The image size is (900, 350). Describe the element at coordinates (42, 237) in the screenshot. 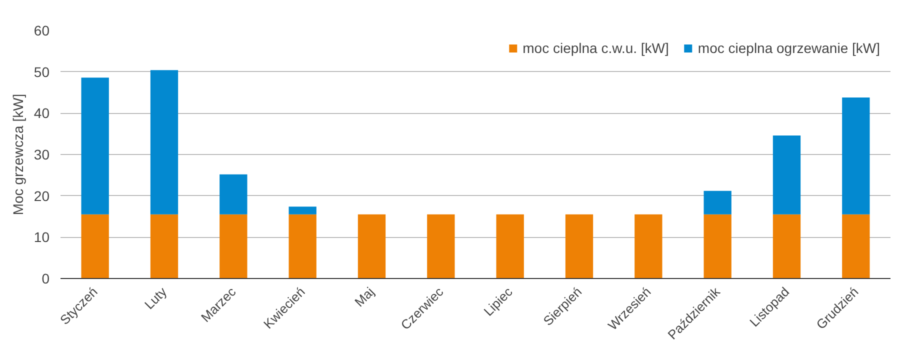

I see `y-tick-label: 10` at that location.